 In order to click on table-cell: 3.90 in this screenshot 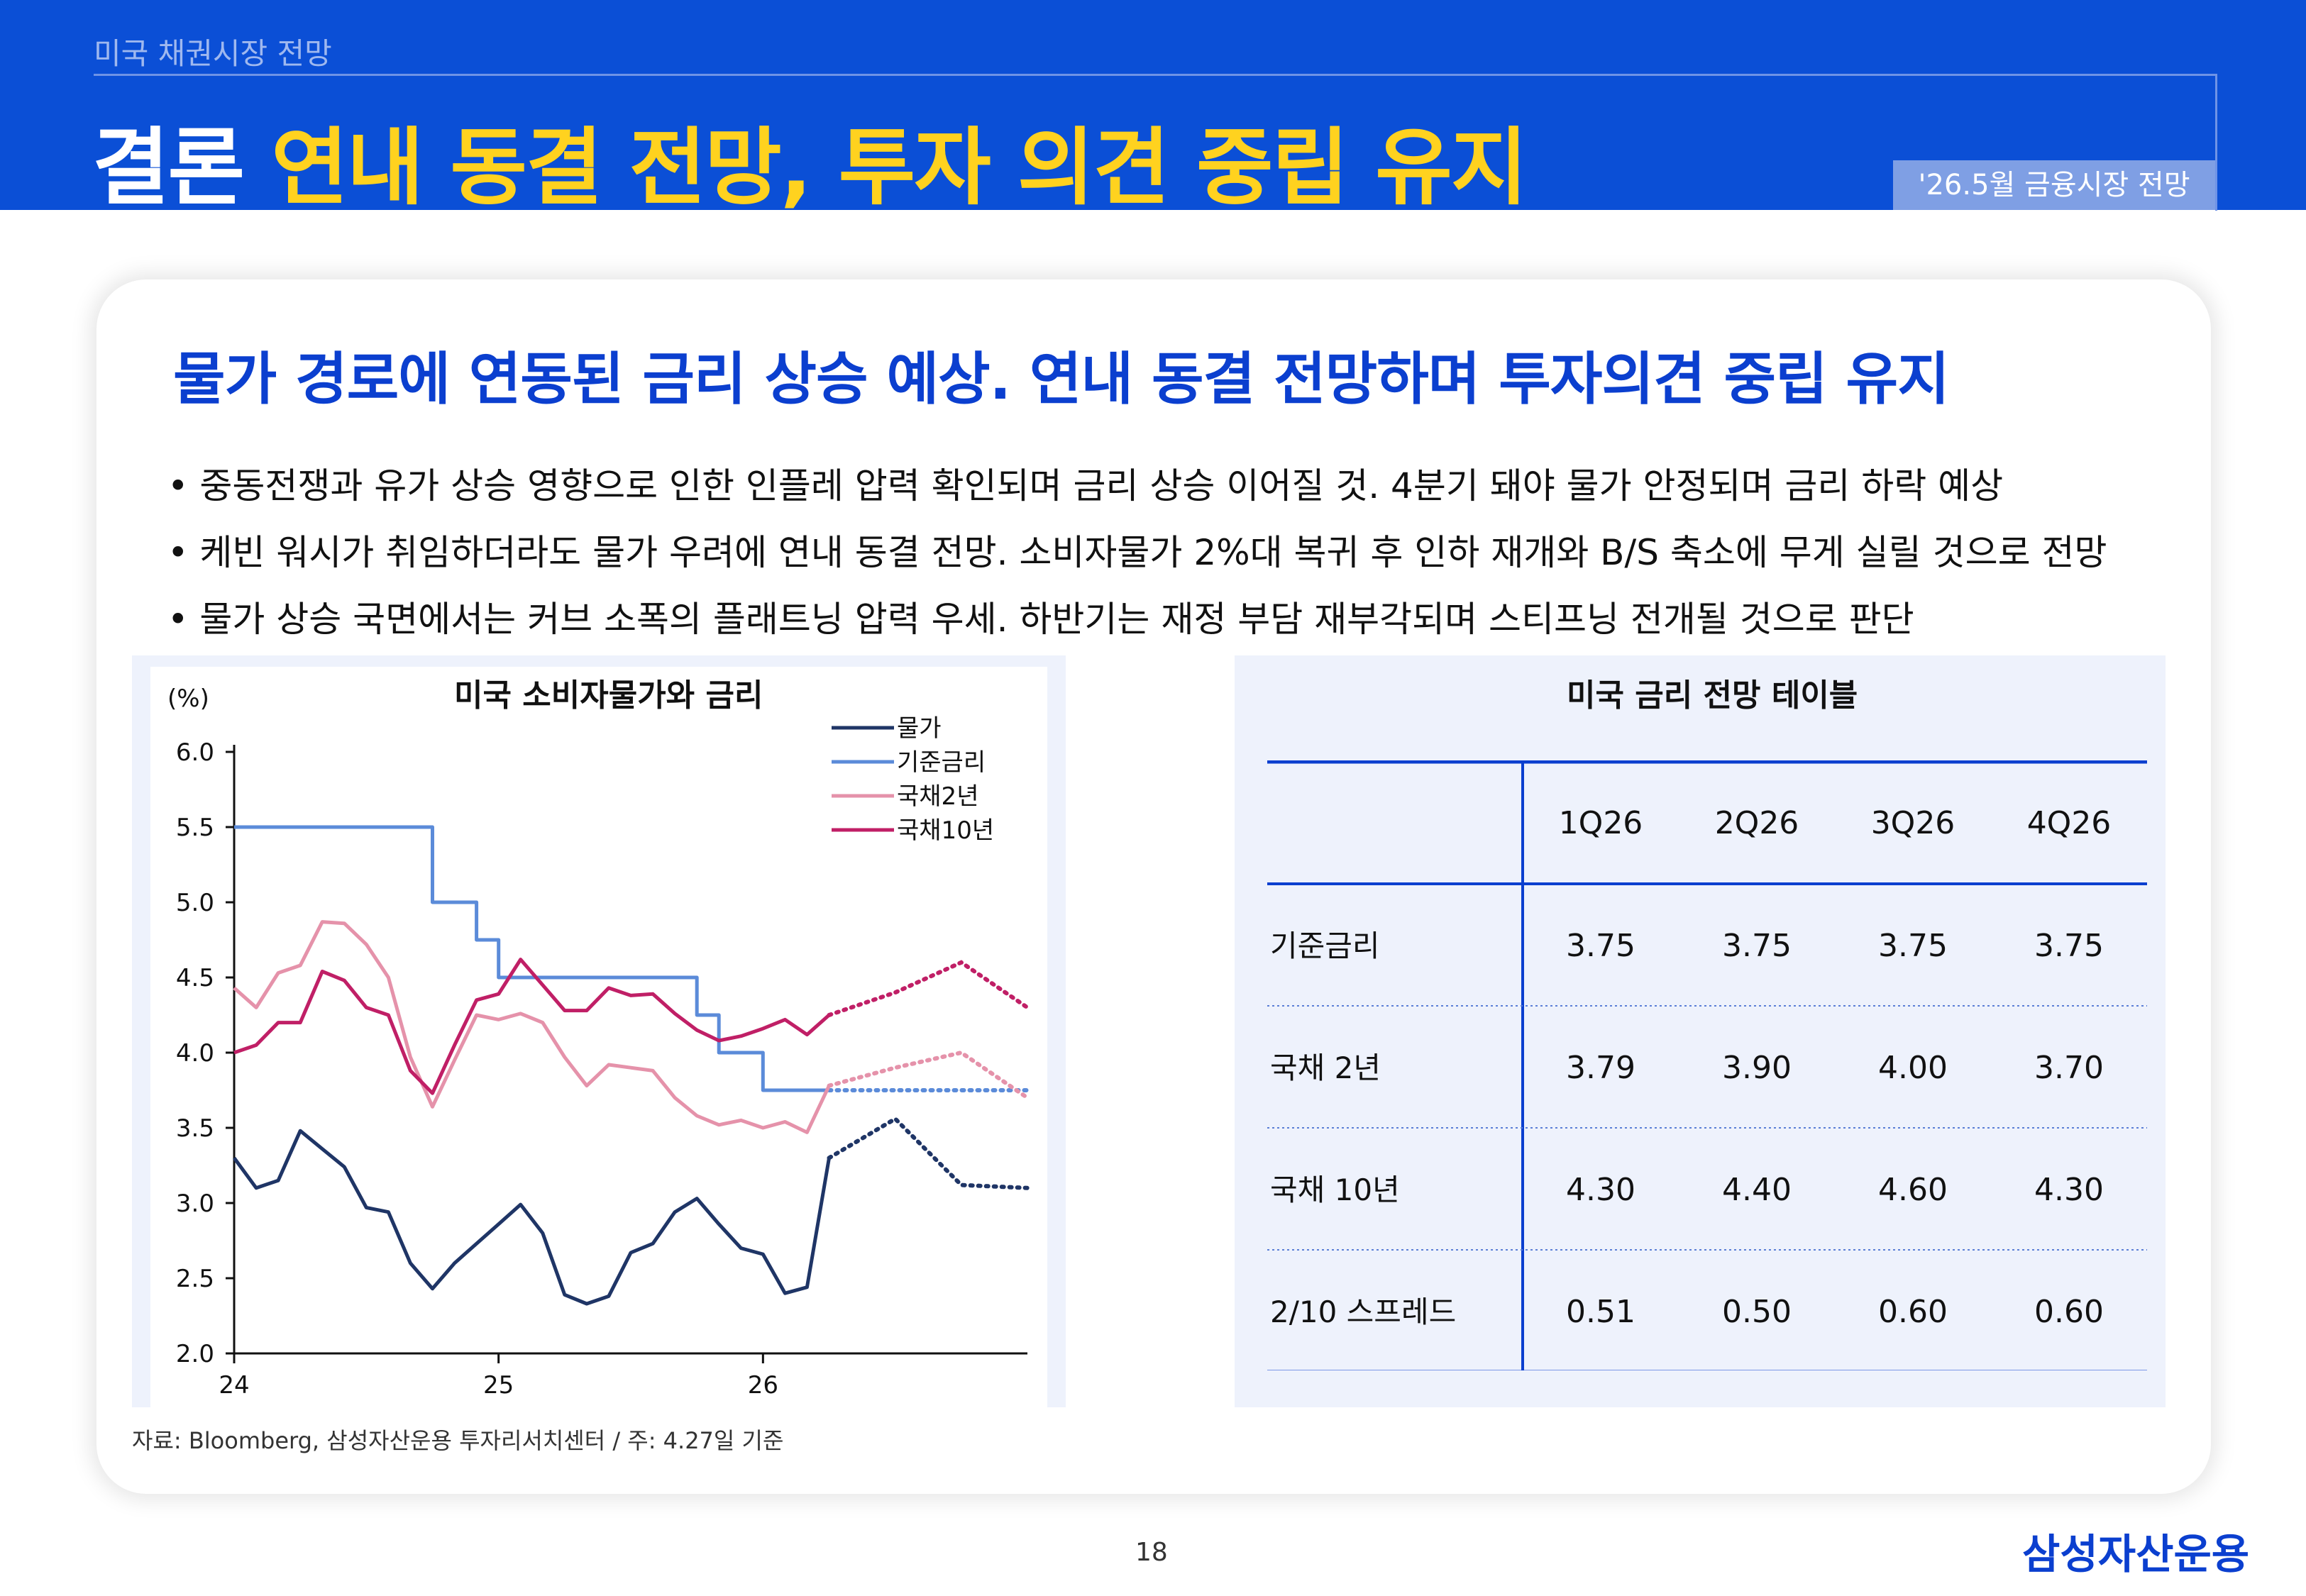, I will do `click(1757, 1068)`.